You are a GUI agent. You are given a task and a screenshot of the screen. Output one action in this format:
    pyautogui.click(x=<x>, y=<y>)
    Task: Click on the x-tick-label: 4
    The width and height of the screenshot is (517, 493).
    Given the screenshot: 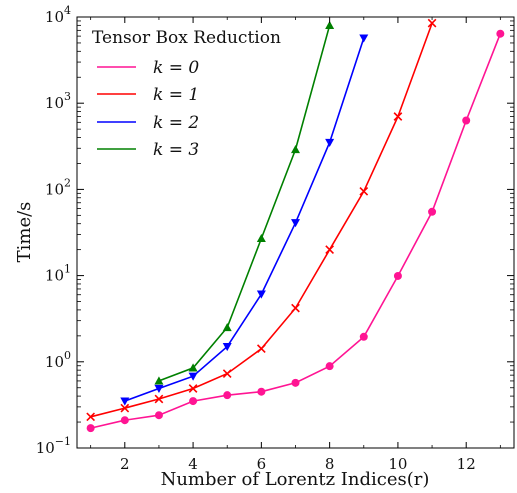 What is the action you would take?
    pyautogui.click(x=193, y=464)
    